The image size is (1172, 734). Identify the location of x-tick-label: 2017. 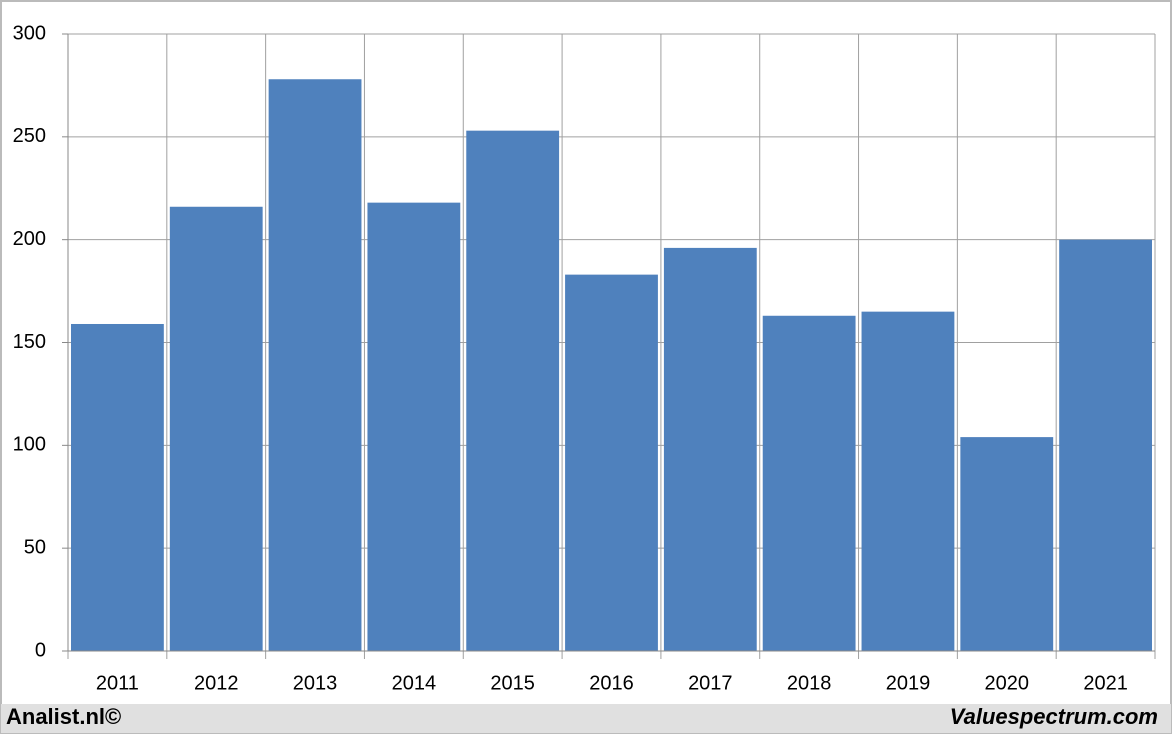
(710, 683).